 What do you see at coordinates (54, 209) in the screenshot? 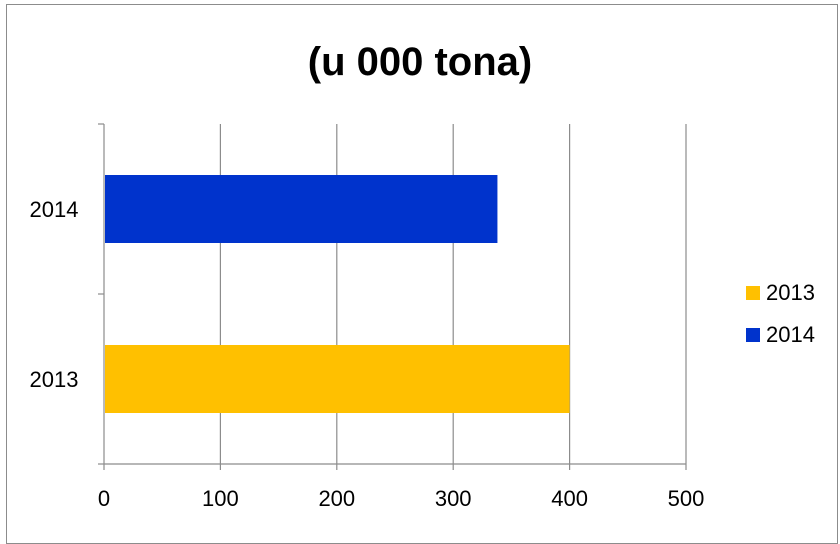
I see `y-tick-label-2014: 2014` at bounding box center [54, 209].